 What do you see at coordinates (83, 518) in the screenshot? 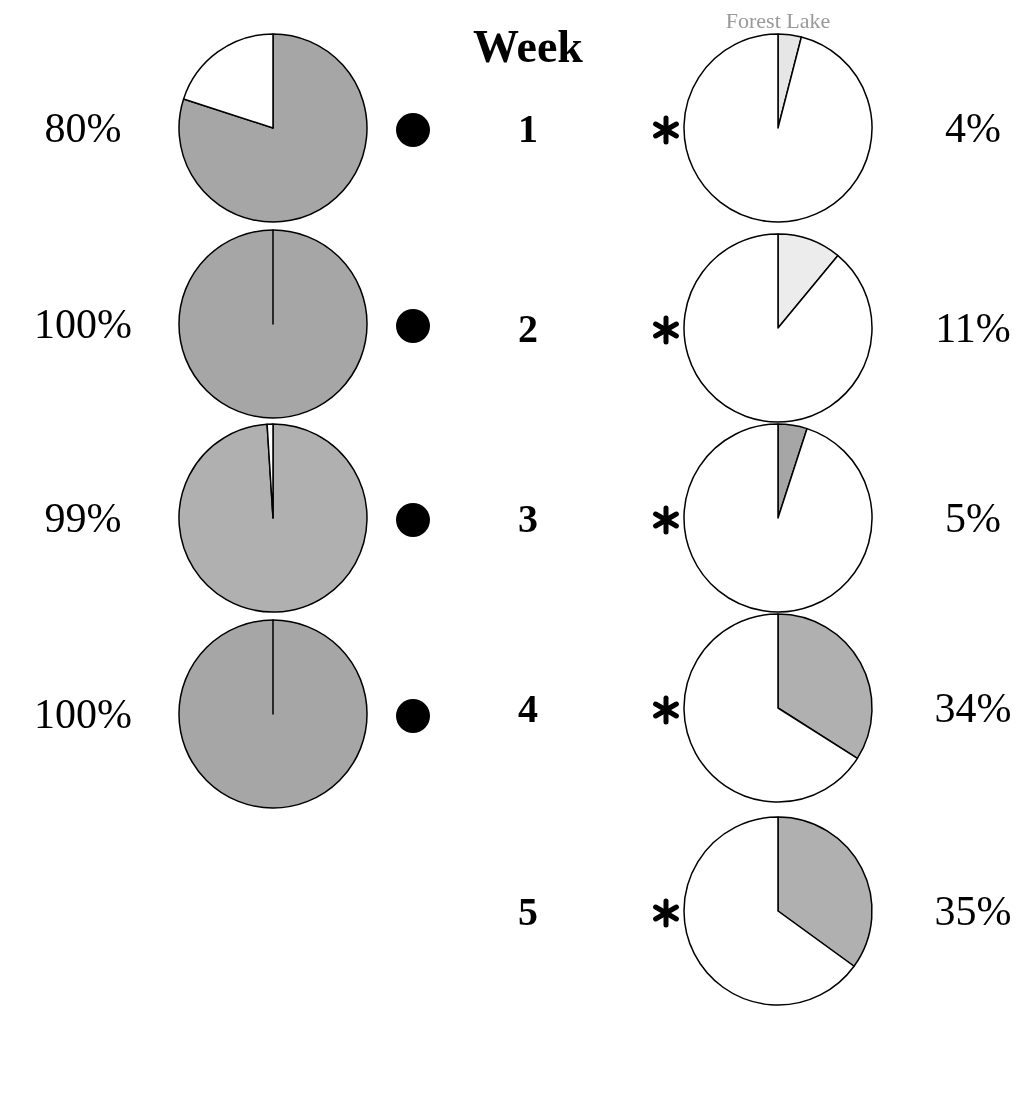
I see `text: 99%` at bounding box center [83, 518].